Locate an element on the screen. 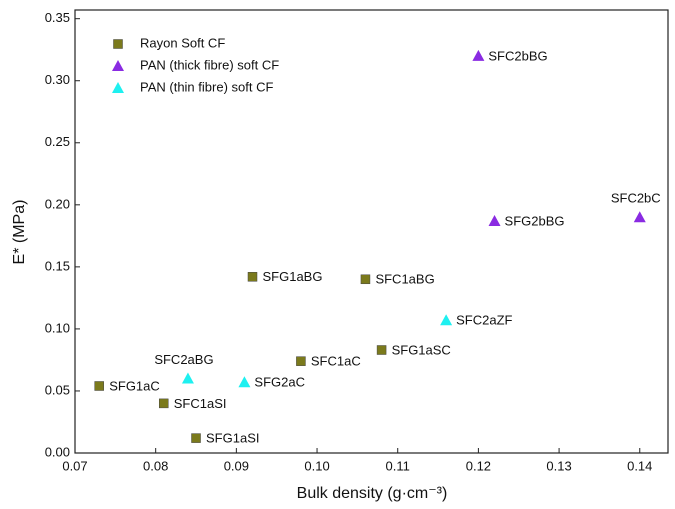 The width and height of the screenshot is (675, 509). point-label: SFC2bBG is located at coordinates (517, 55).